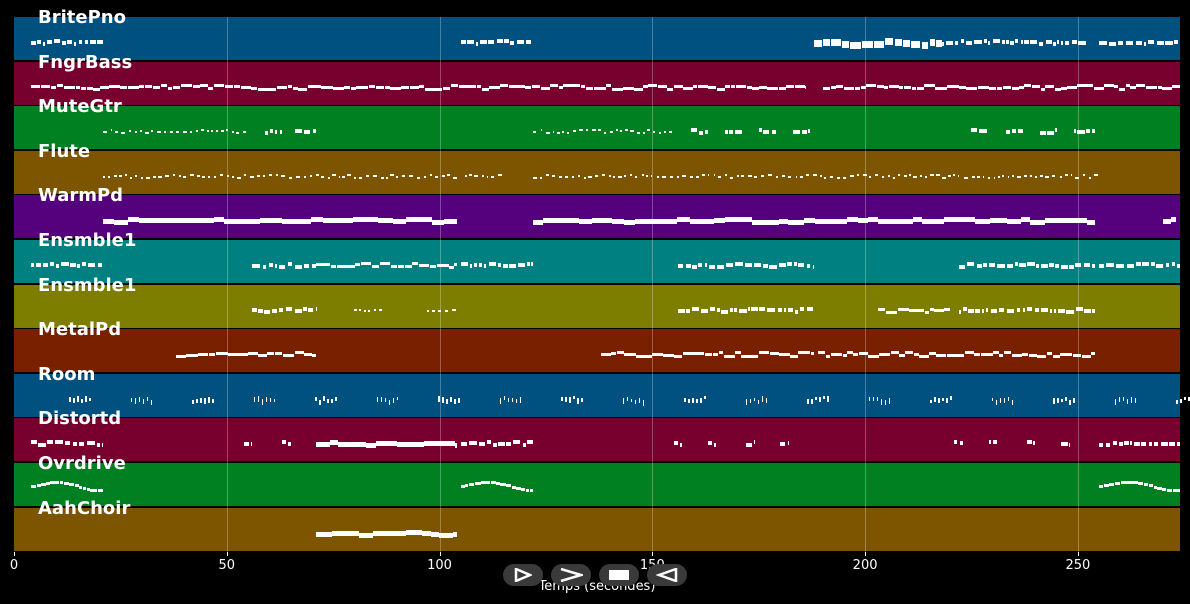 This screenshot has height=604, width=1190. Describe the element at coordinates (619, 575) in the screenshot. I see `stop-button` at that location.